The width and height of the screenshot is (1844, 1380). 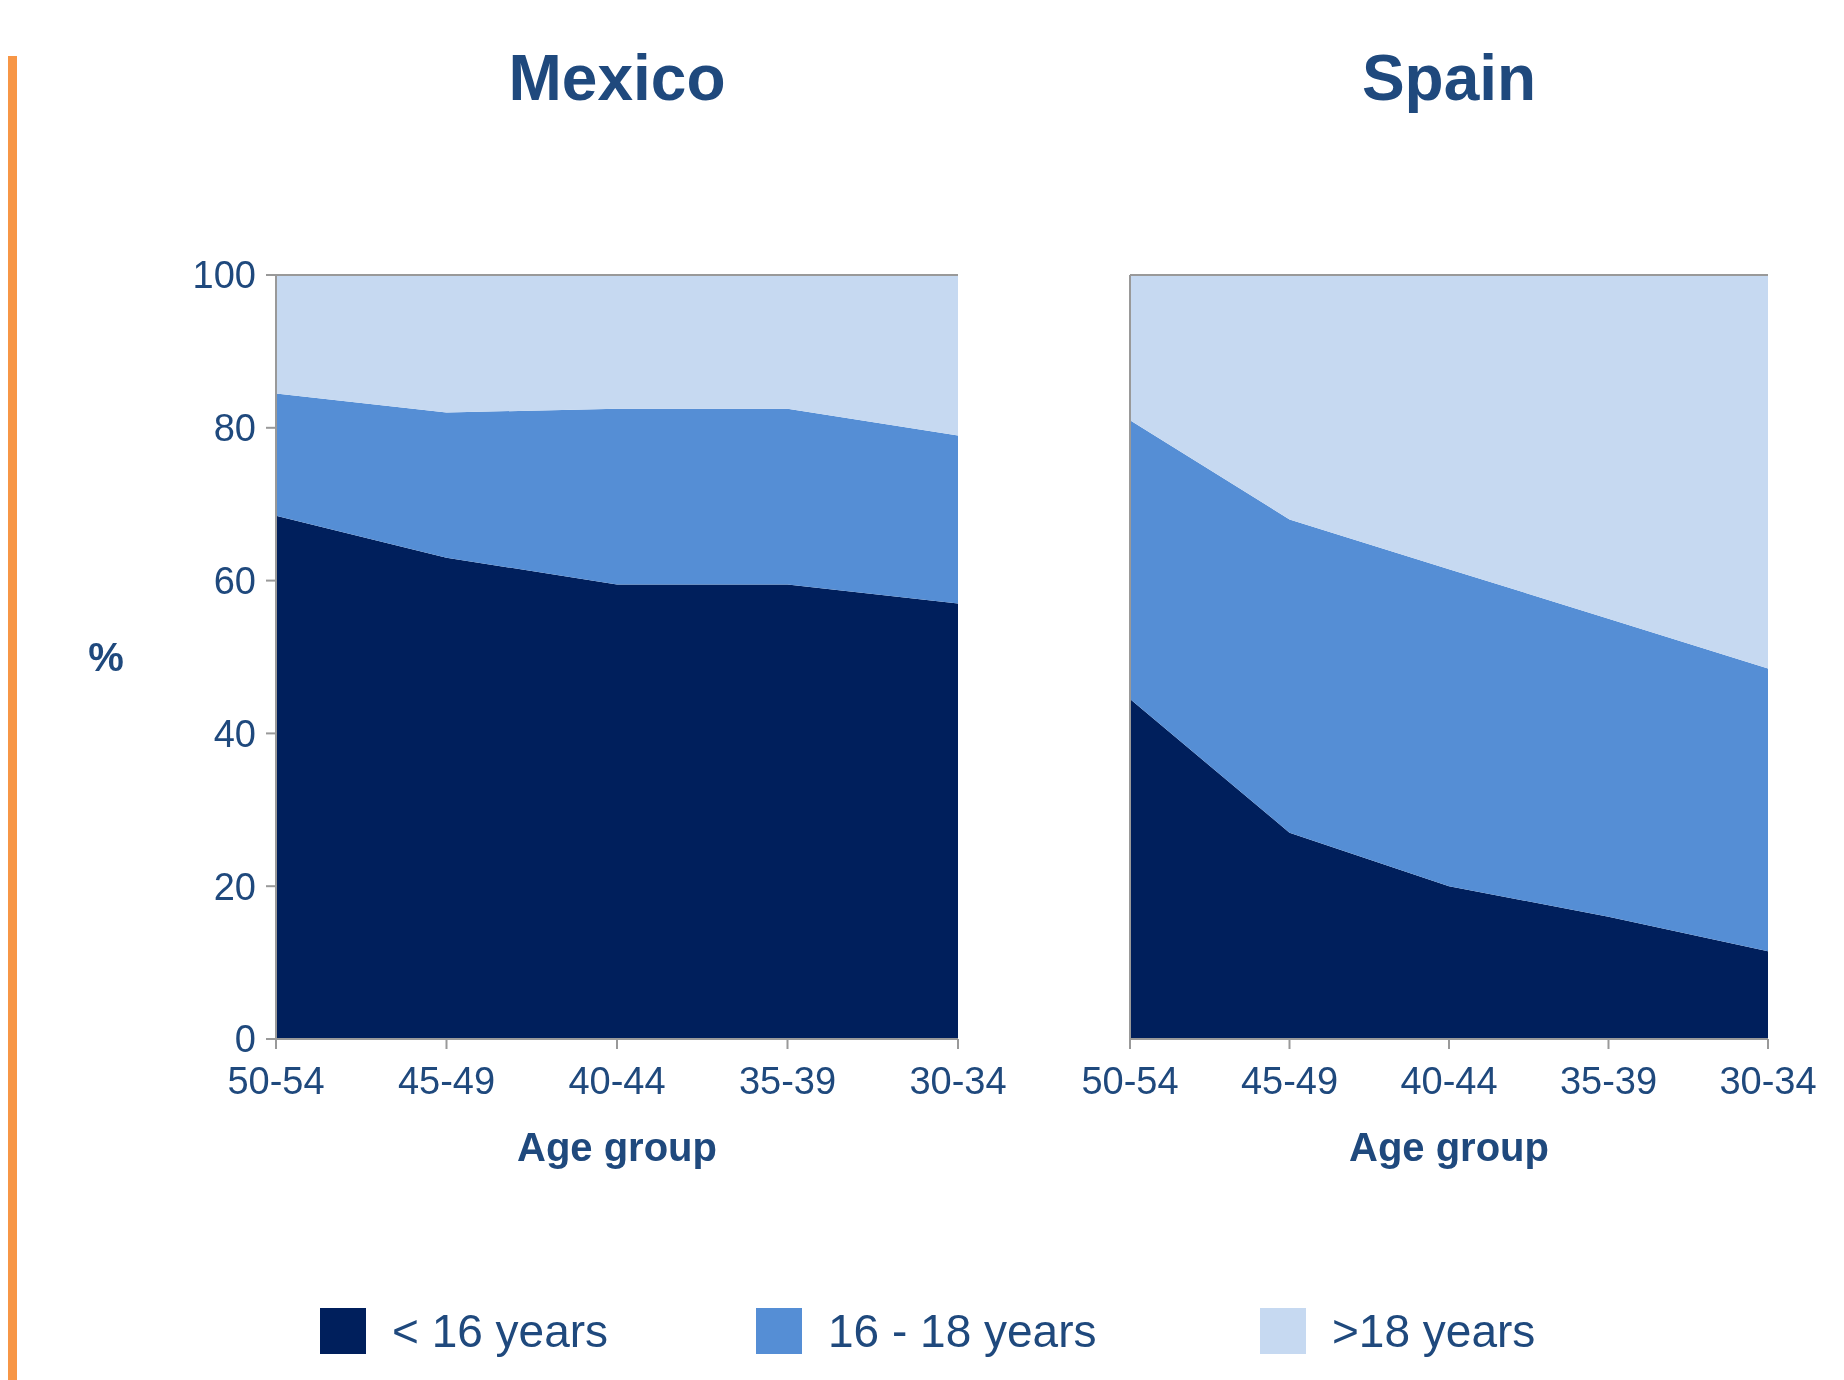 What do you see at coordinates (245, 1039) in the screenshot?
I see `y-tick-label: 0` at bounding box center [245, 1039].